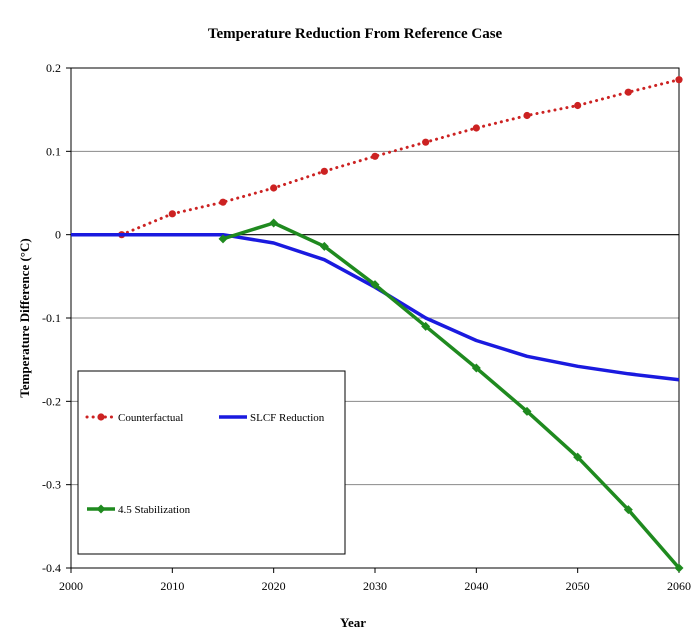  I want to click on legend-entry: 4.5 Stabilization, so click(139, 510).